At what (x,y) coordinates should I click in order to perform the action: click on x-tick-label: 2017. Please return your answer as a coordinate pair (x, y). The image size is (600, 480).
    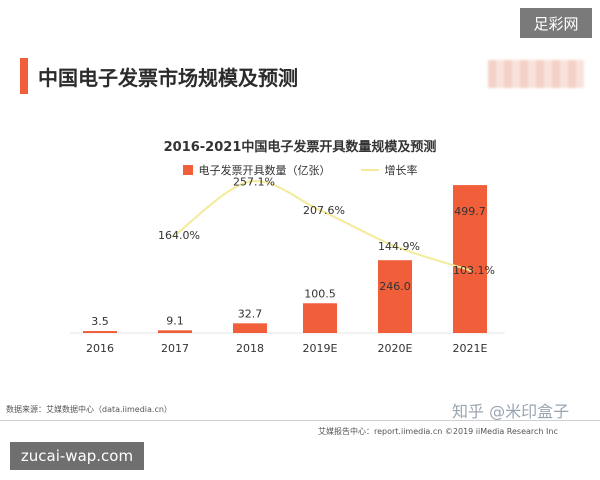
    Looking at the image, I should click on (175, 348).